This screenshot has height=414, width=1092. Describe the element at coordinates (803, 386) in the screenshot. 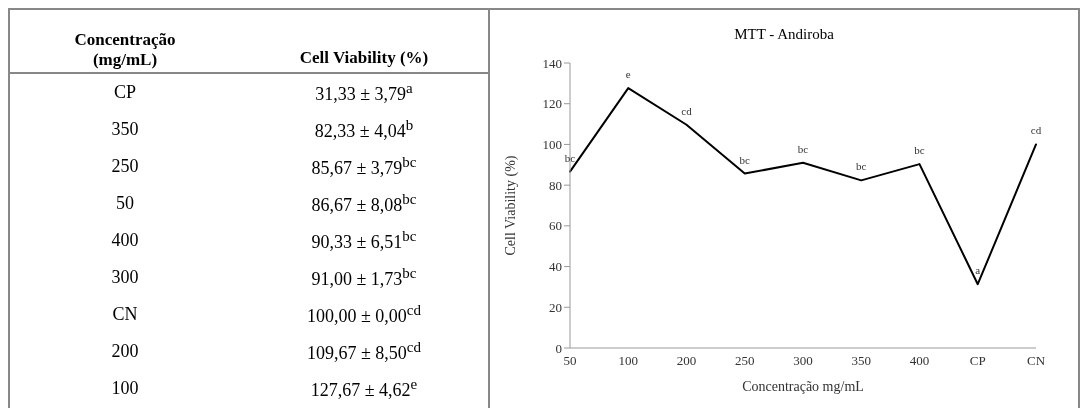

I see `x-axis-title: Concentração mg/mL` at that location.